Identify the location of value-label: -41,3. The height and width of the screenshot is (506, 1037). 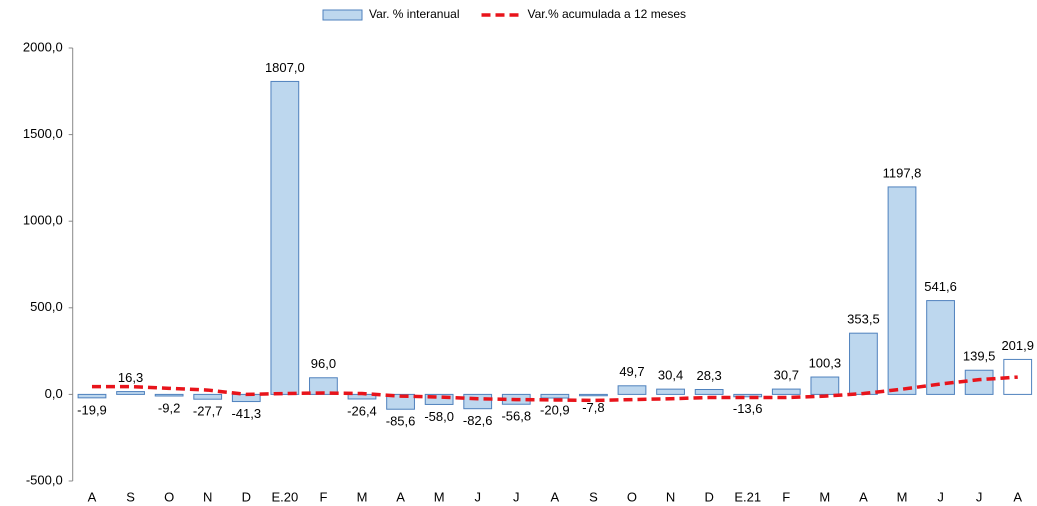
(246, 413).